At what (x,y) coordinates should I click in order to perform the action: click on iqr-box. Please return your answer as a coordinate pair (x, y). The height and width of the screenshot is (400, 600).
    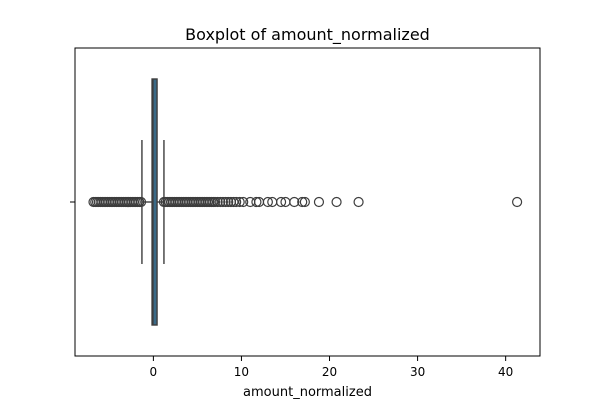
    Looking at the image, I should click on (154, 202).